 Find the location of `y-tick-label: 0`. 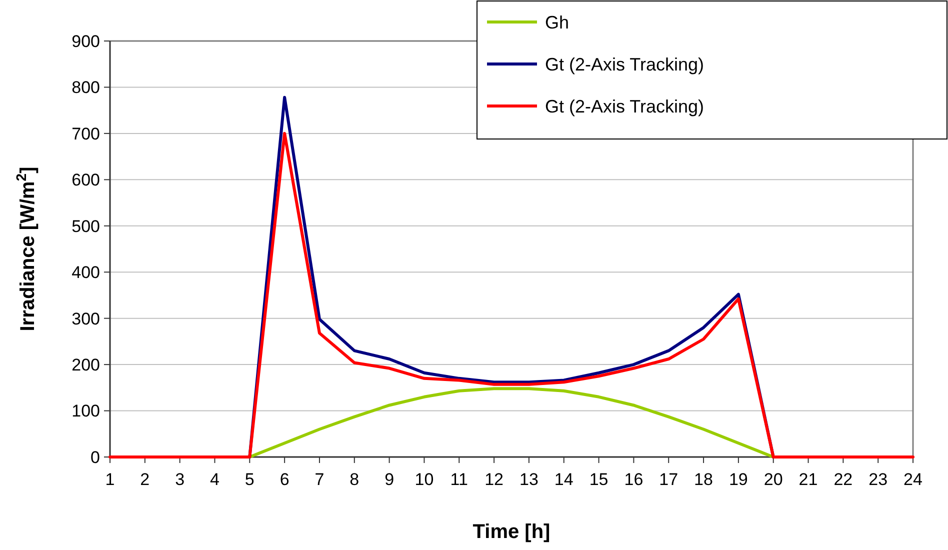

y-tick-label: 0 is located at coordinates (95, 457).